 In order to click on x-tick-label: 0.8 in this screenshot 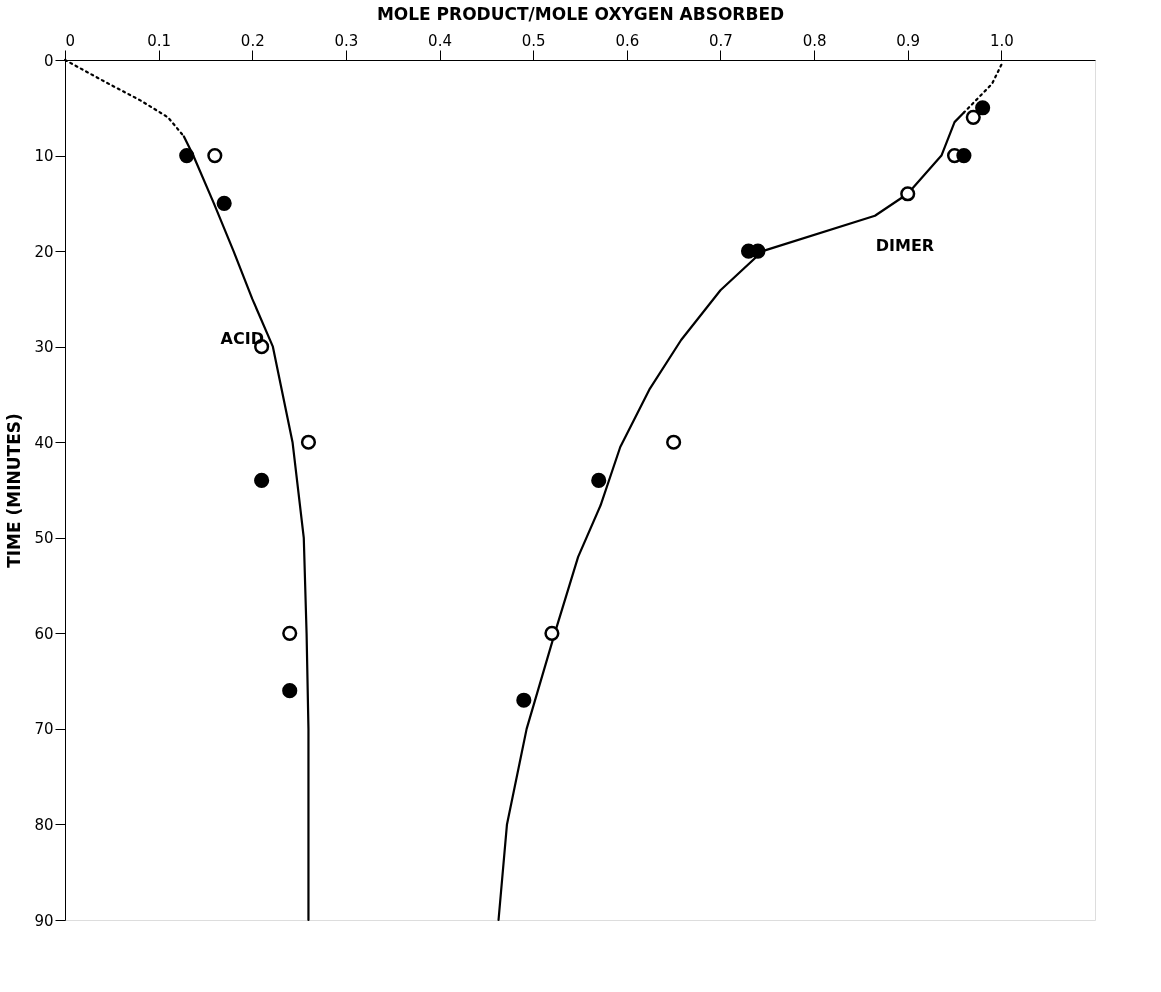, I will do `click(814, 40)`.